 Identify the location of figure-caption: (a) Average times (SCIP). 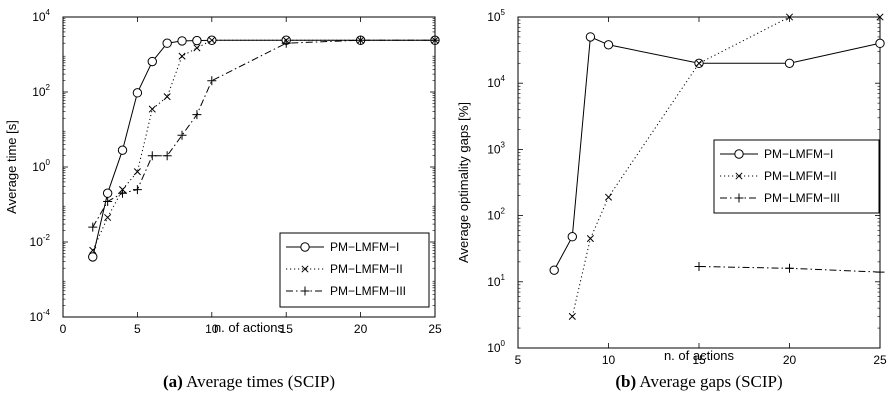
(249, 381).